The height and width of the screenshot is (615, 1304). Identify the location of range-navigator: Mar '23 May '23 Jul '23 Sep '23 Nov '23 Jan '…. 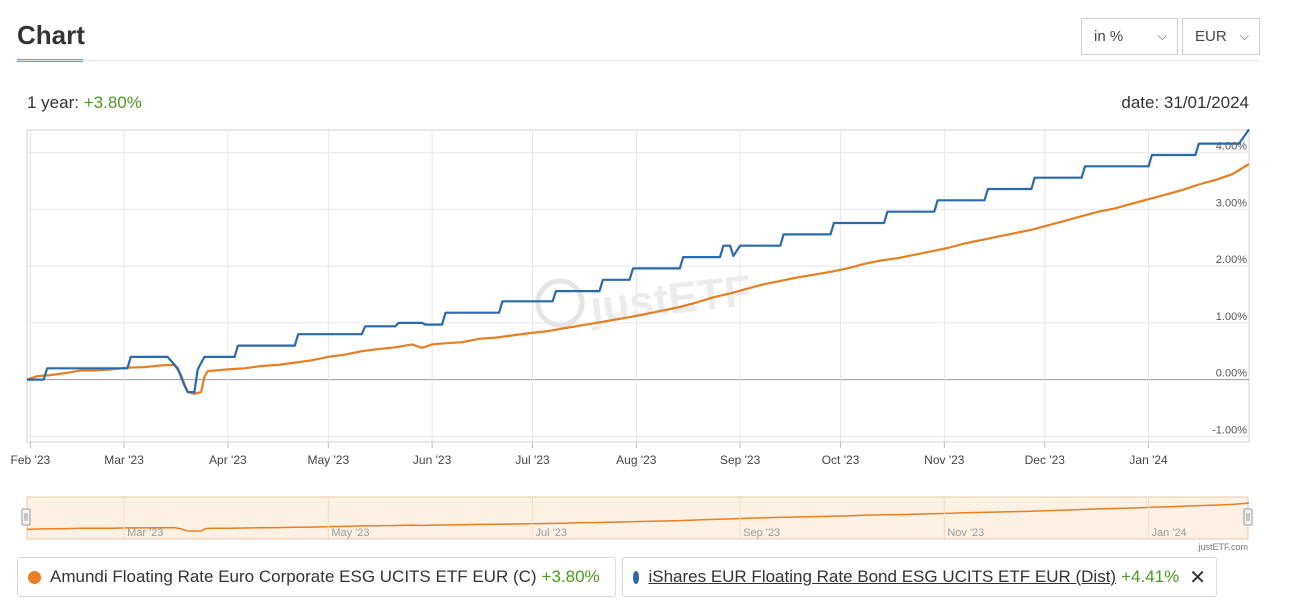
(637, 518).